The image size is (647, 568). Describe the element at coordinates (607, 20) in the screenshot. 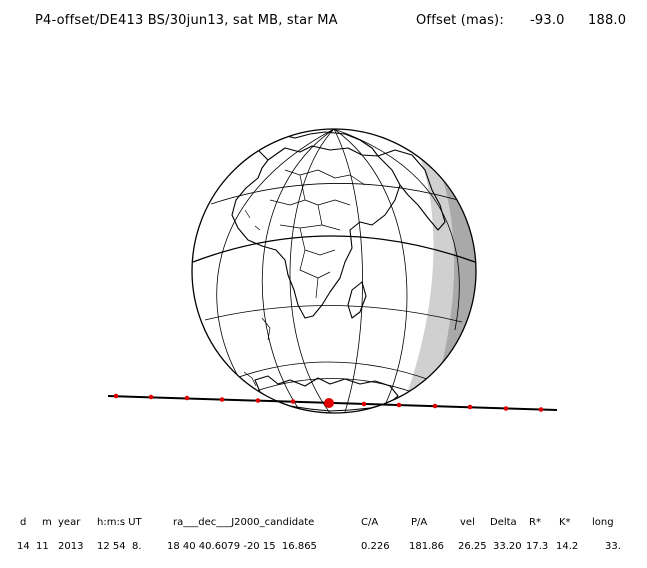

I see `offset-y-value: 188.0` at that location.